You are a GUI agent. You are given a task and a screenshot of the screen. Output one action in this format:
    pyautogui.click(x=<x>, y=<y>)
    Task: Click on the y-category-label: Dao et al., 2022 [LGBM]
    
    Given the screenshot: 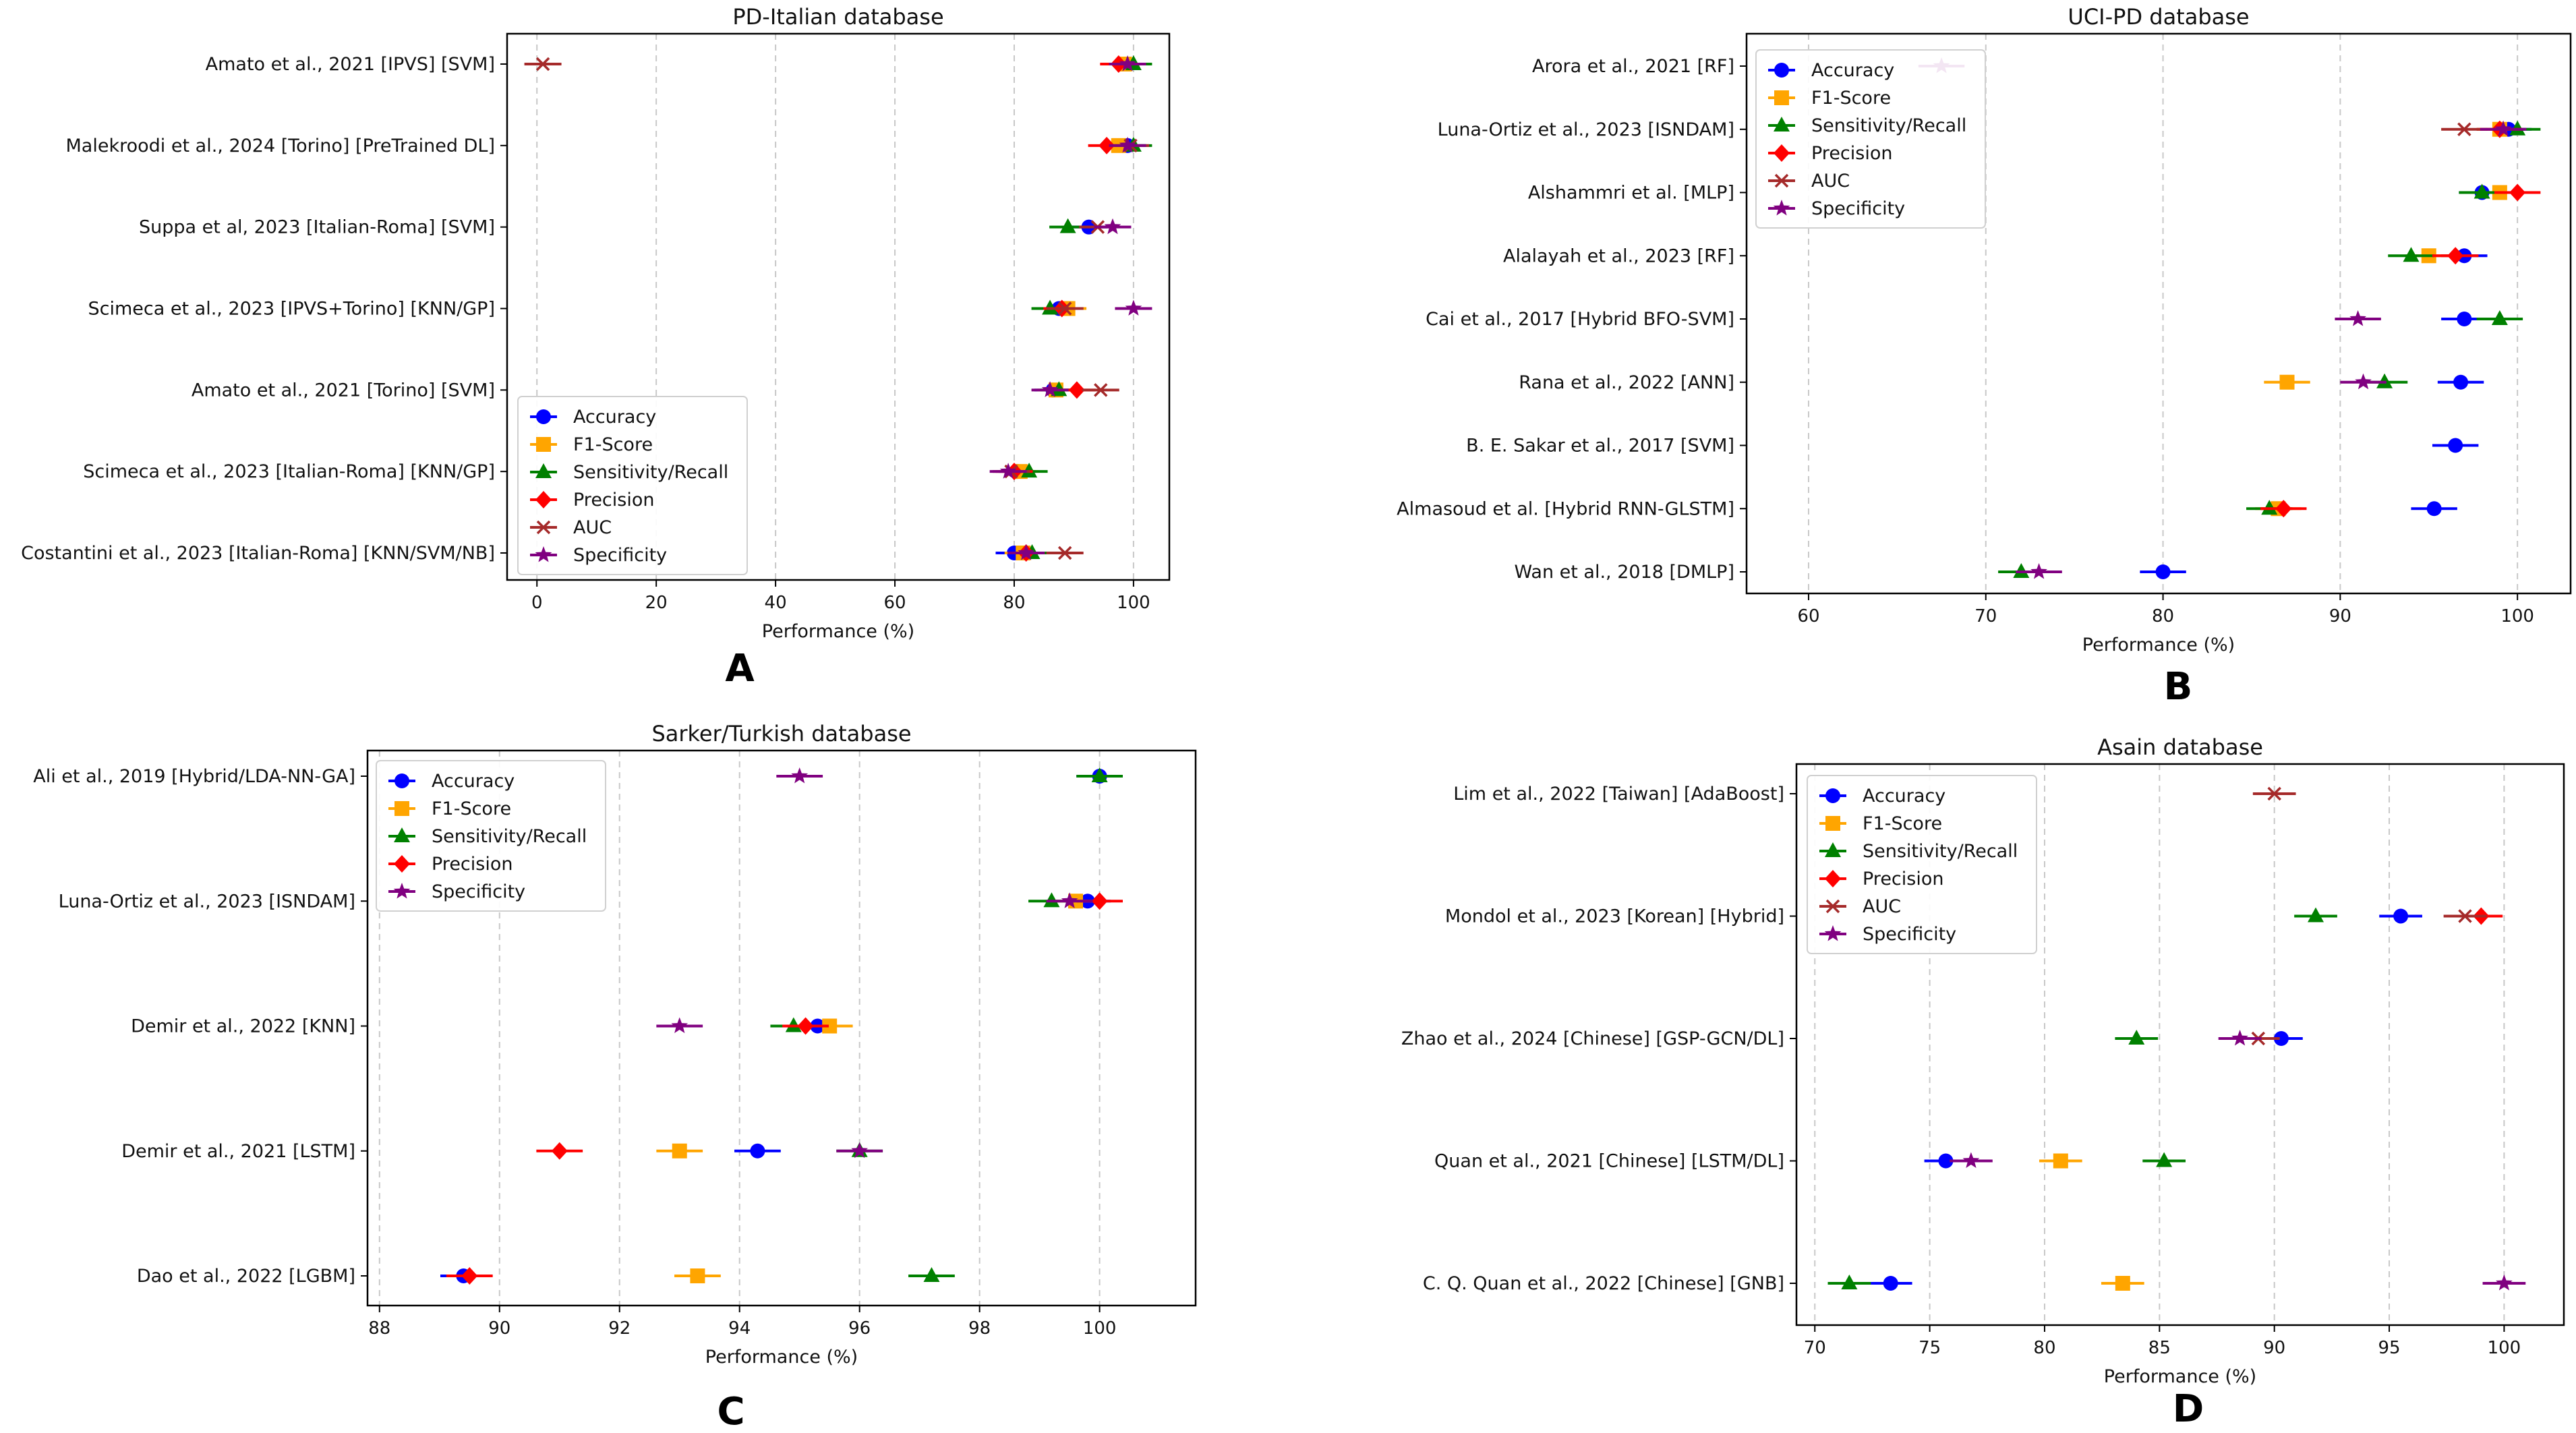 What is the action you would take?
    pyautogui.click(x=246, y=1276)
    